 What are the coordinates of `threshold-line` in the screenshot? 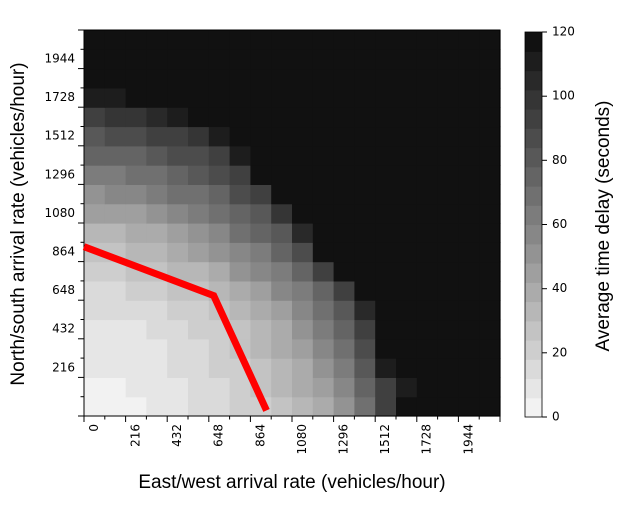 It's located at (176, 327).